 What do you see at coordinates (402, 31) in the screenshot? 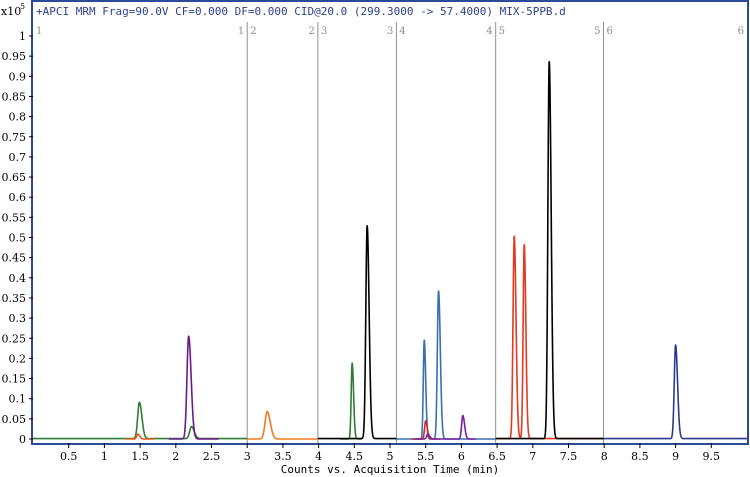
I see `segment-start-label: 4` at bounding box center [402, 31].